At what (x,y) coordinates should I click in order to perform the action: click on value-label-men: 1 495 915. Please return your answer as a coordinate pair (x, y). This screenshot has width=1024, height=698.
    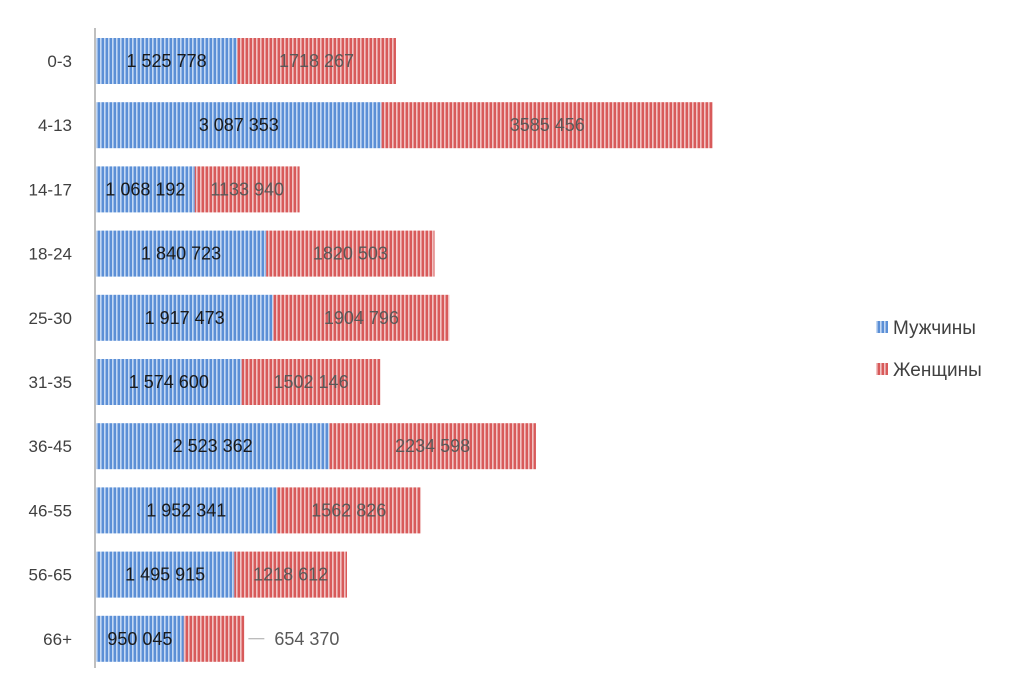
    Looking at the image, I should click on (165, 575).